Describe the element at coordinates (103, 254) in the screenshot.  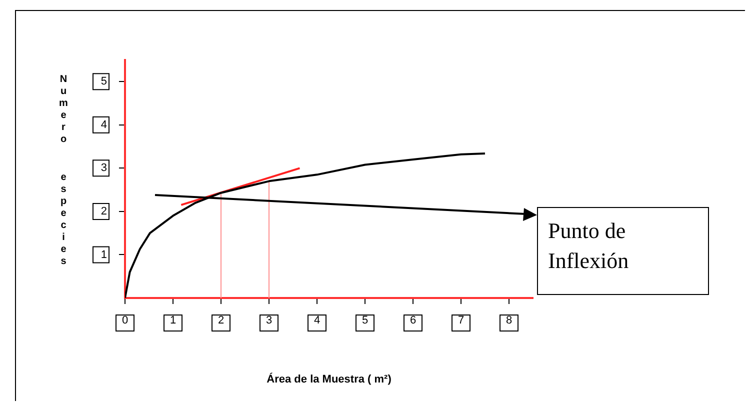
I see `y-tick-label: 1` at that location.